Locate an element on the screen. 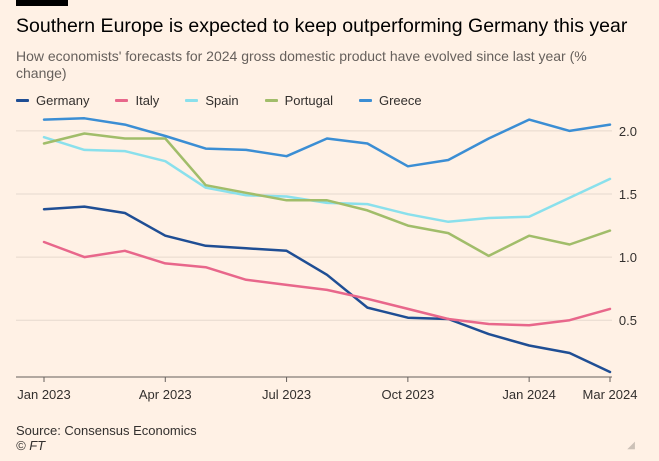  y-tick-label-1.0: 1.0 is located at coordinates (628, 257).